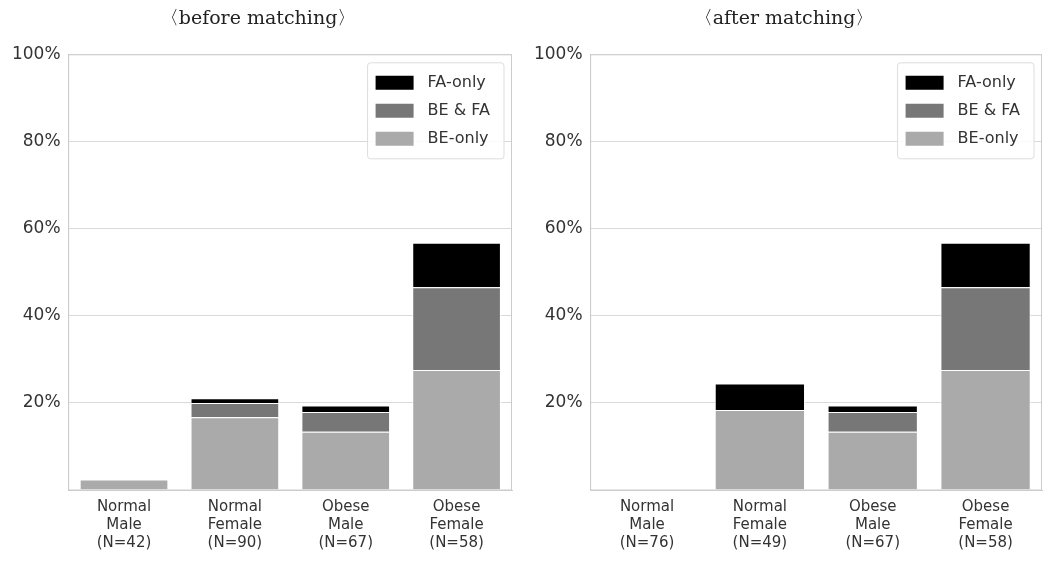  I want to click on x-tick-label: Normal Male (N=42), so click(124, 523).